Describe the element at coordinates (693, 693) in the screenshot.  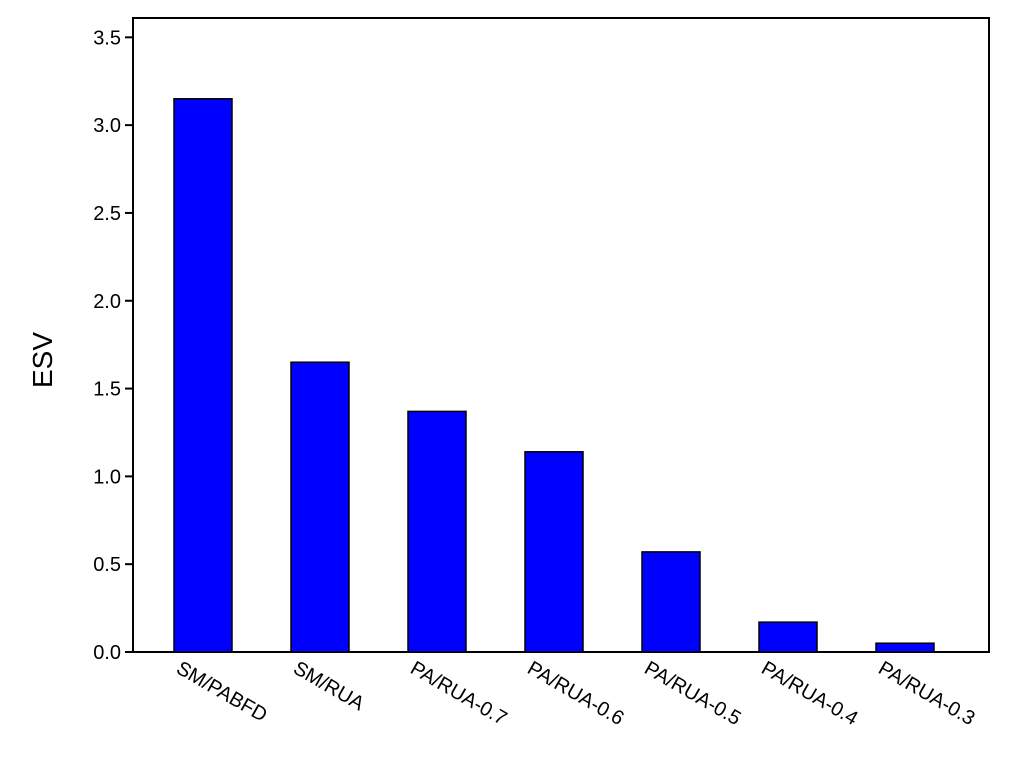
I see `x-tick-label: PA/RUA-0.5` at that location.